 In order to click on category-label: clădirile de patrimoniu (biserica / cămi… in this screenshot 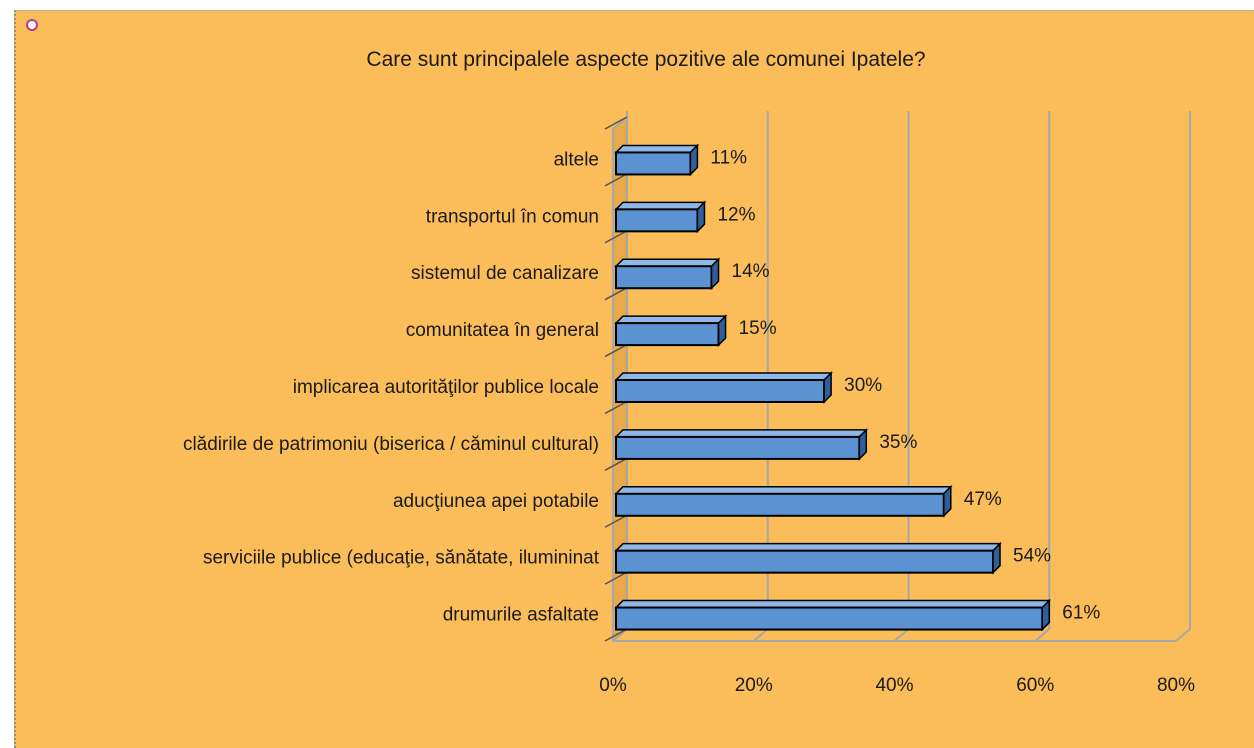, I will do `click(391, 444)`.